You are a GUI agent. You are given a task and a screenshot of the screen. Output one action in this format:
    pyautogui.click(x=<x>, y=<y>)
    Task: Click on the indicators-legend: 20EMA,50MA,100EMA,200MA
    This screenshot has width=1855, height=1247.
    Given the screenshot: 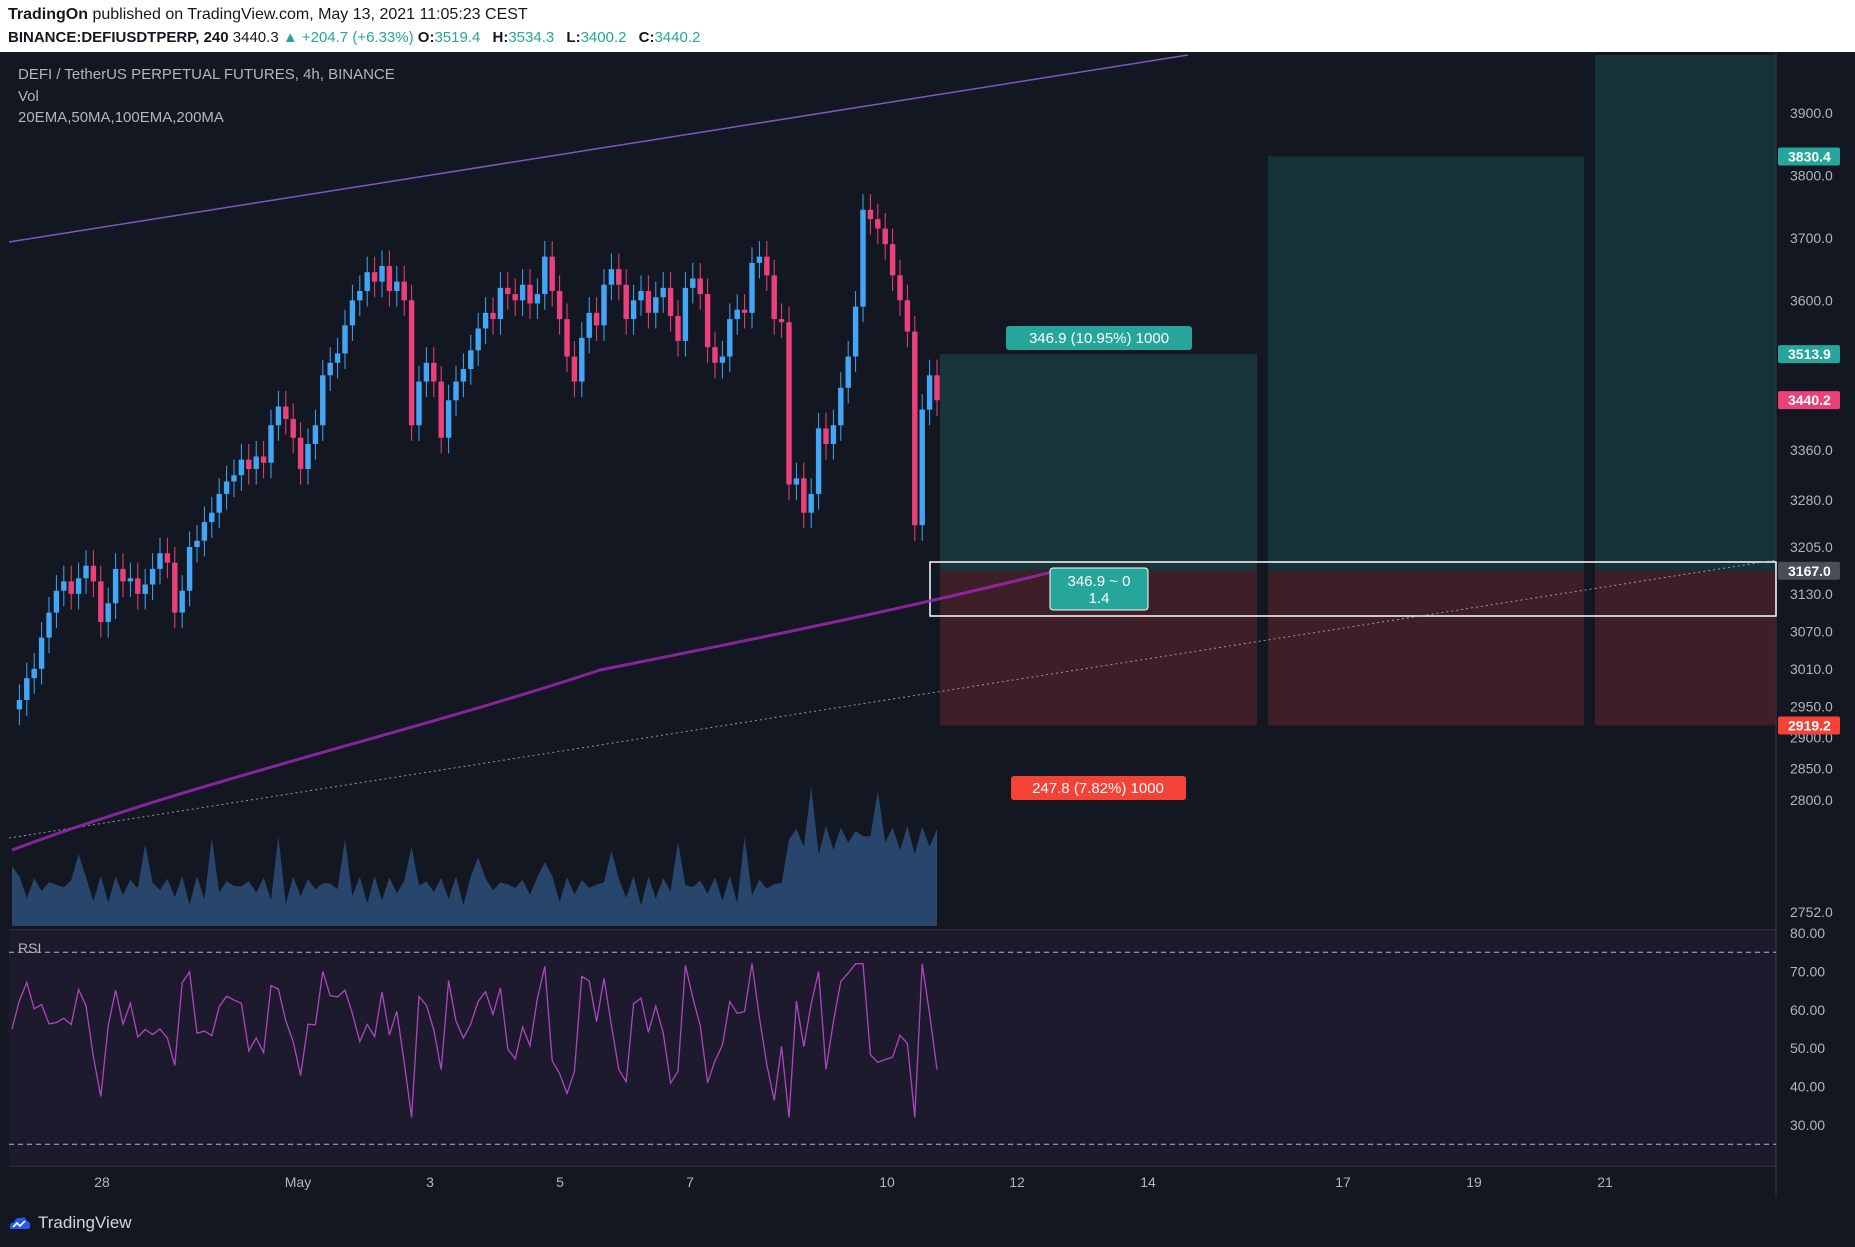 What is the action you would take?
    pyautogui.click(x=121, y=117)
    